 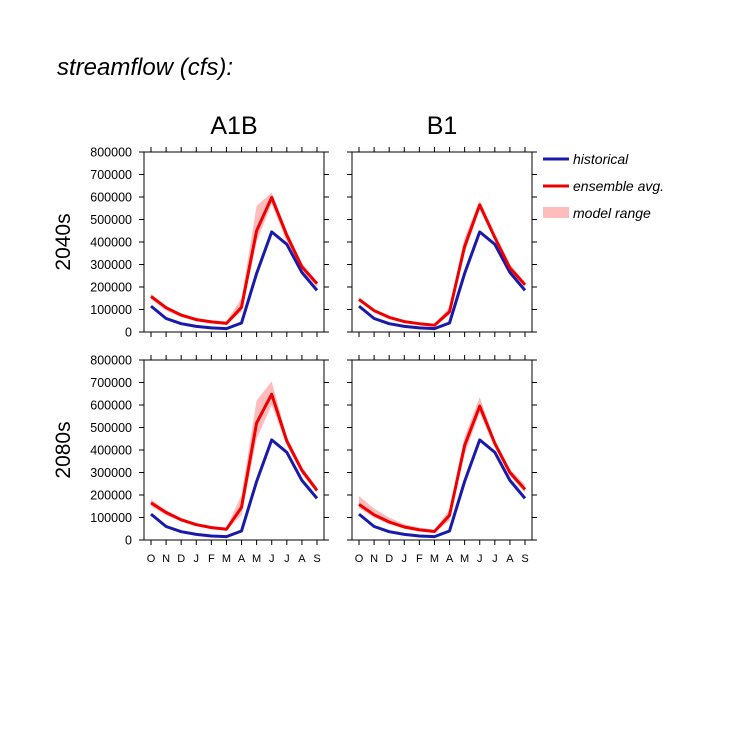 I want to click on ensemble-avg-line-2040s-a1b, so click(x=234, y=260).